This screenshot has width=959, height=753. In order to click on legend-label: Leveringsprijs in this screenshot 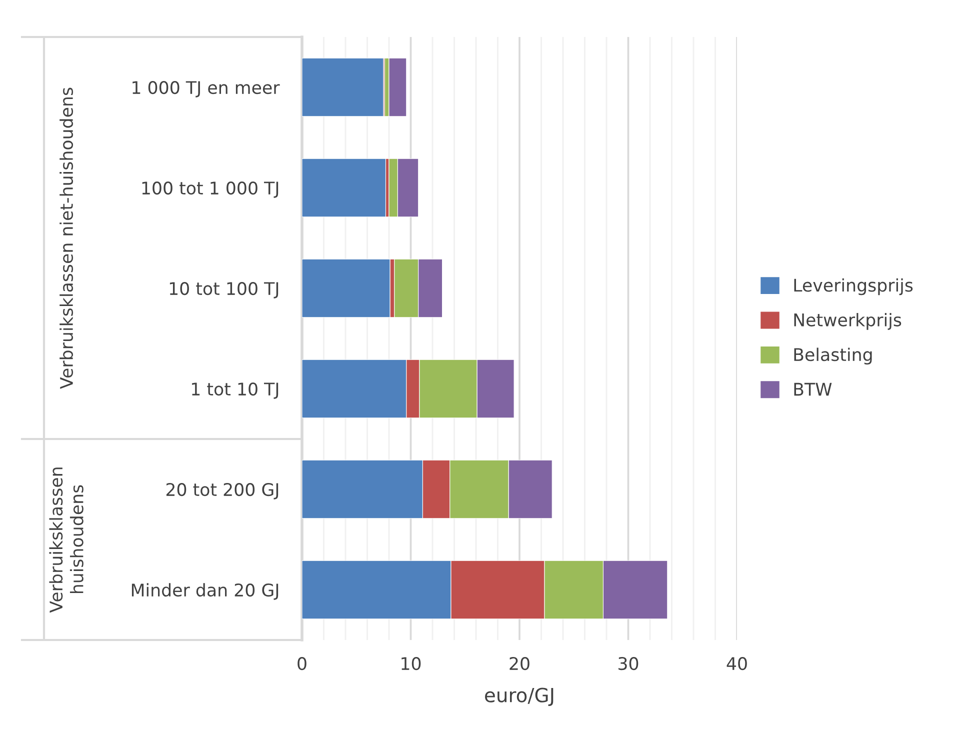, I will do `click(853, 287)`.